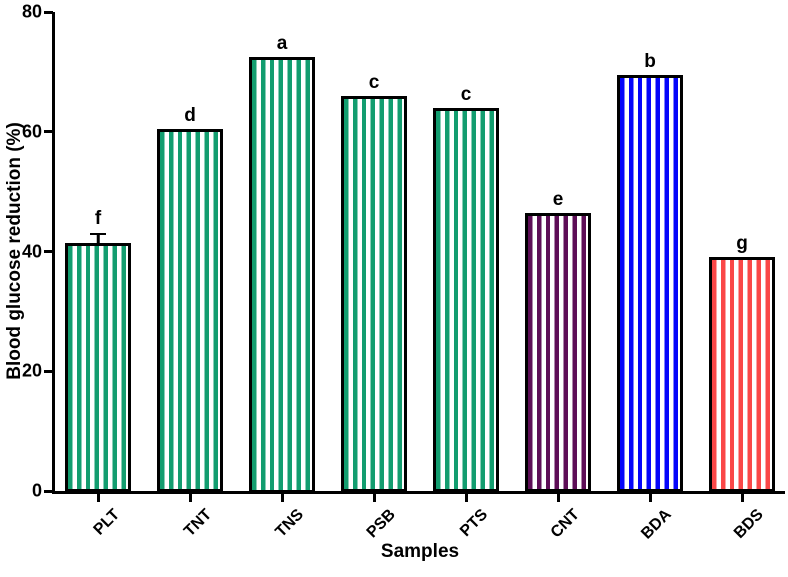 The height and width of the screenshot is (577, 788). Describe the element at coordinates (98, 234) in the screenshot. I see `error-bar-cap-PLT` at that location.